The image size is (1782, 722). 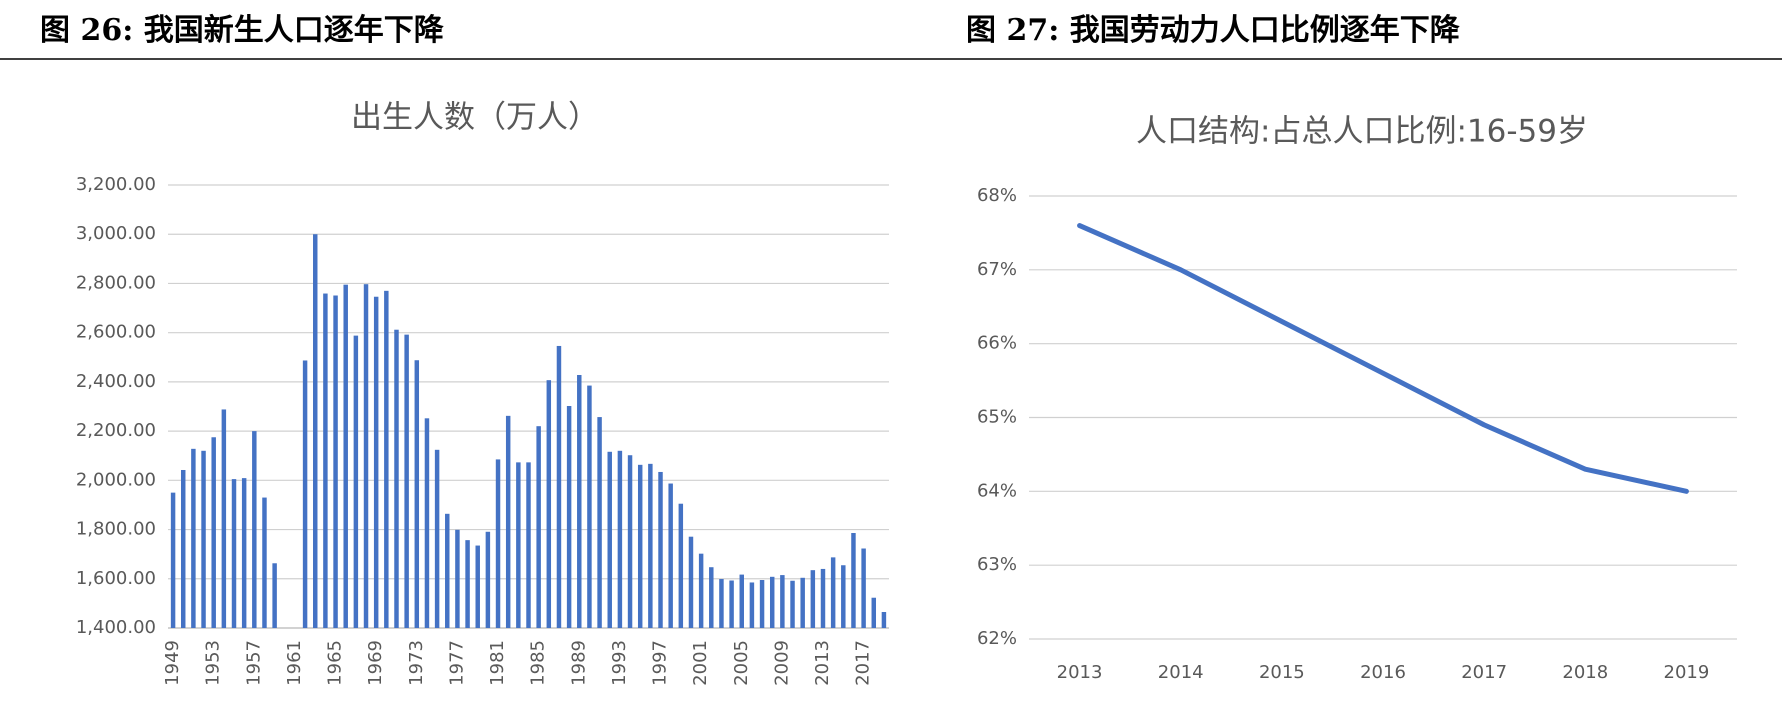 I want to click on x-tick-label: 2019, so click(x=1687, y=672).